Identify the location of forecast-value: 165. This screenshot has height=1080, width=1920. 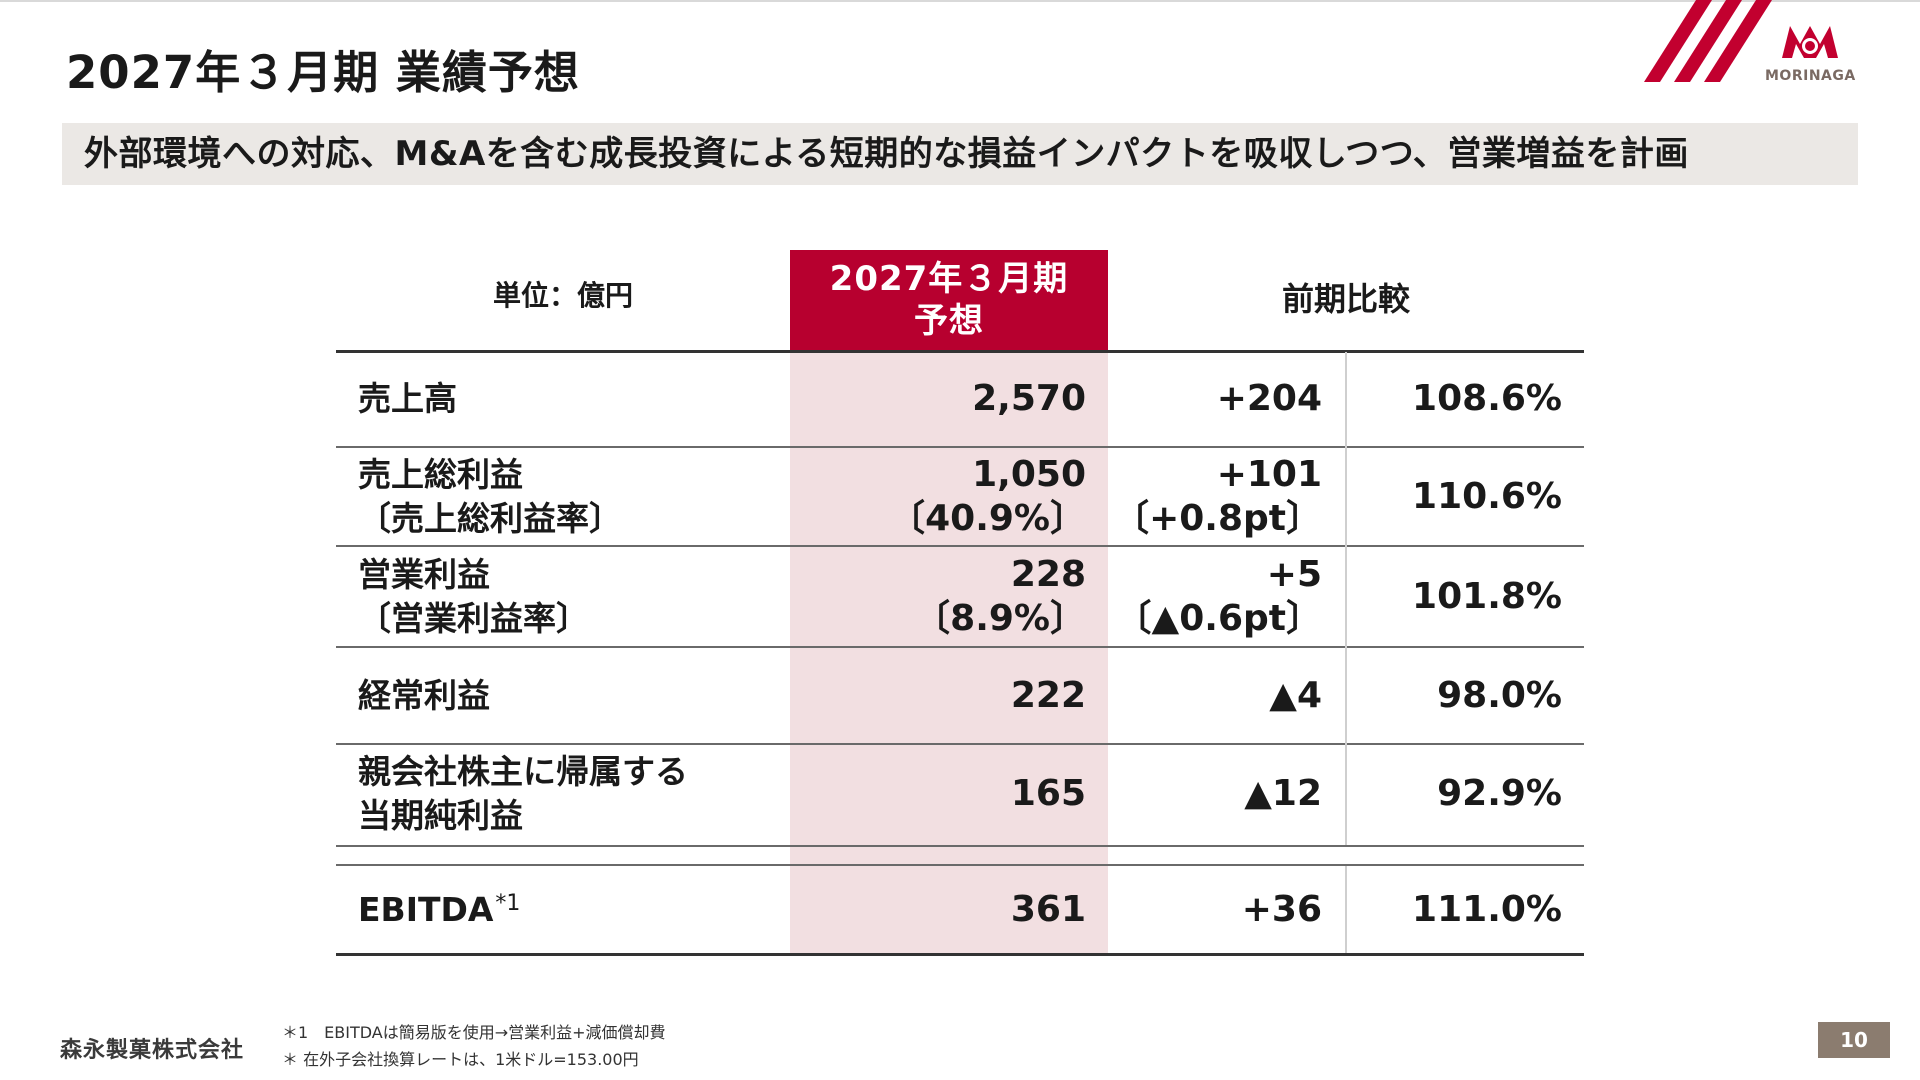
(1048, 793).